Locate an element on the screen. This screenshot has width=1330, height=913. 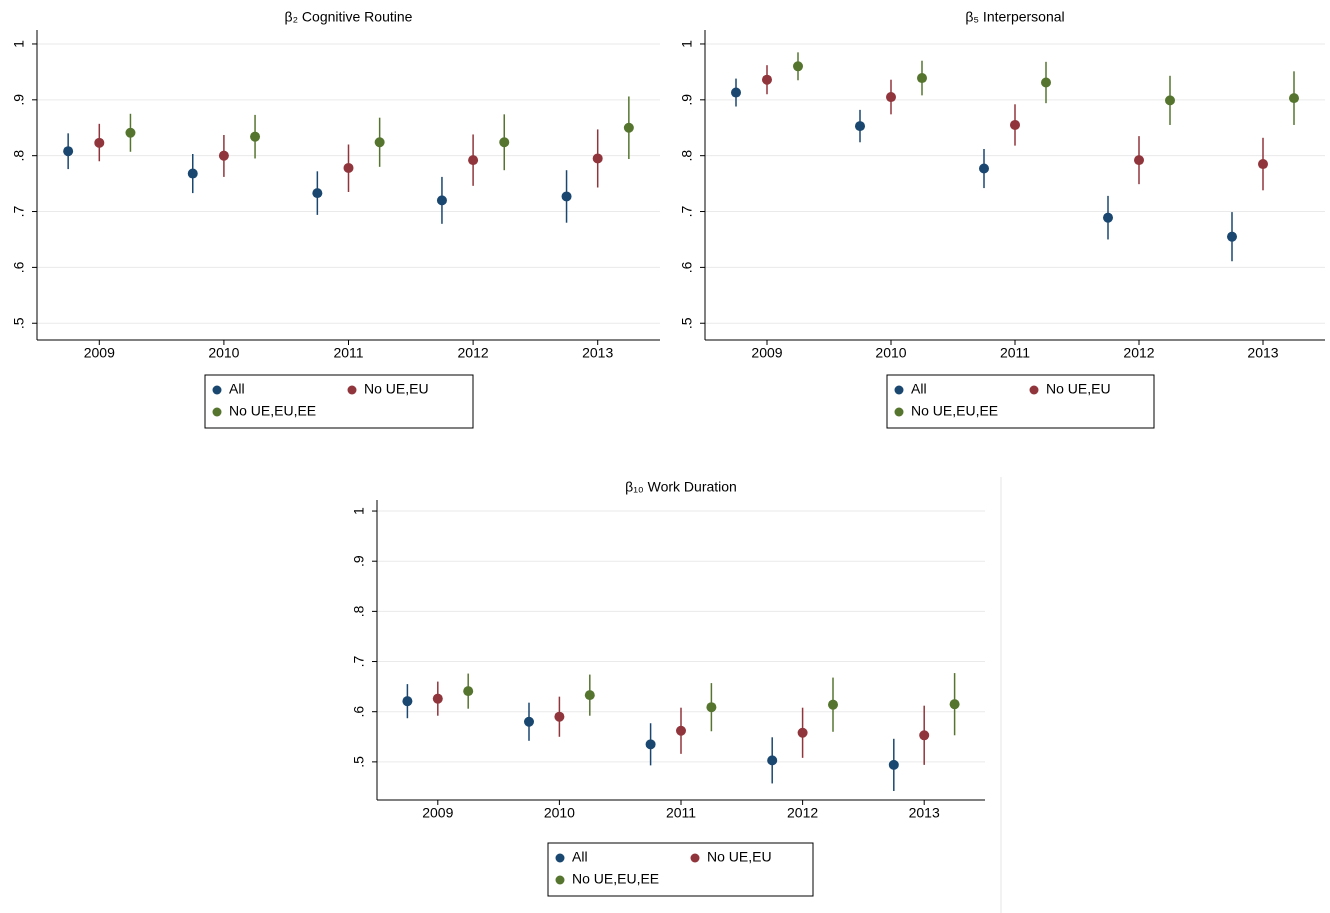
chart-title: β₁₀ Work Duration is located at coordinates (681, 487).